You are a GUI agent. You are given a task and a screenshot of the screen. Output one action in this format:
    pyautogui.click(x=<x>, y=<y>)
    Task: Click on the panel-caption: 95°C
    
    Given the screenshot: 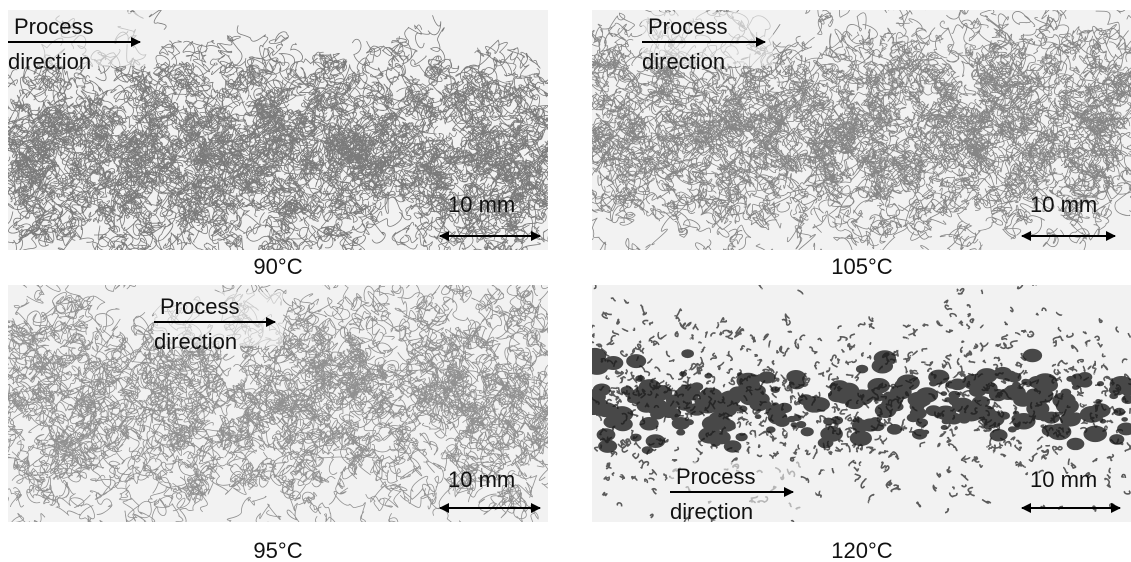 What is the action you would take?
    pyautogui.click(x=277, y=550)
    